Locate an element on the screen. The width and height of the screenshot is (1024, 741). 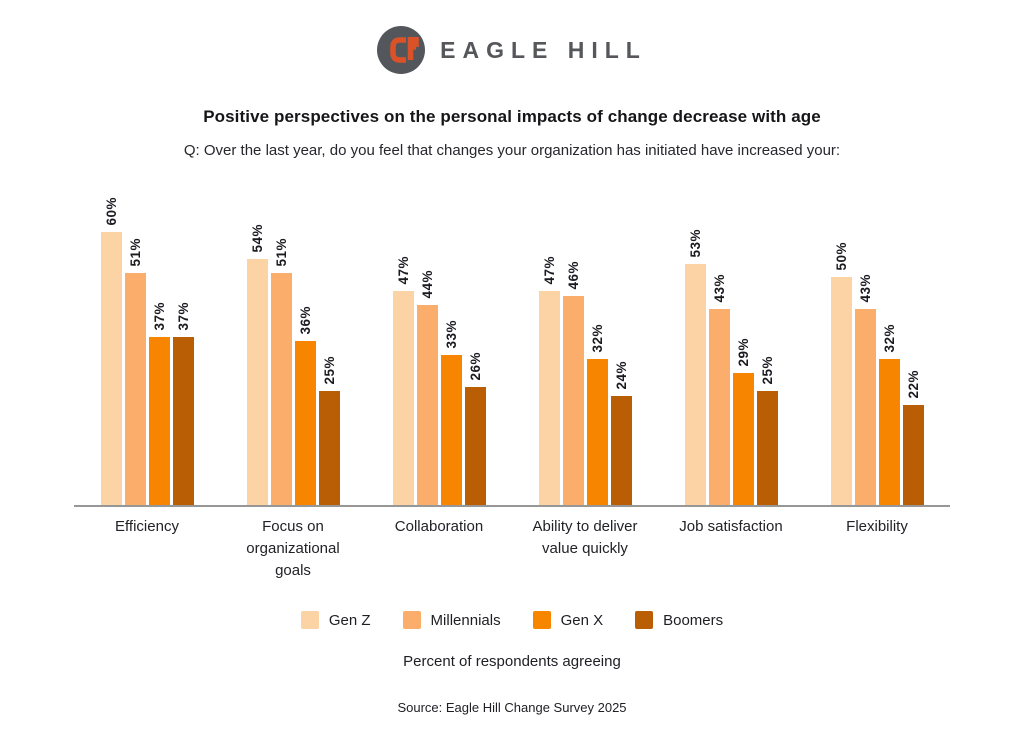
bar-column-gen-x: 29% is located at coordinates (743, 421).